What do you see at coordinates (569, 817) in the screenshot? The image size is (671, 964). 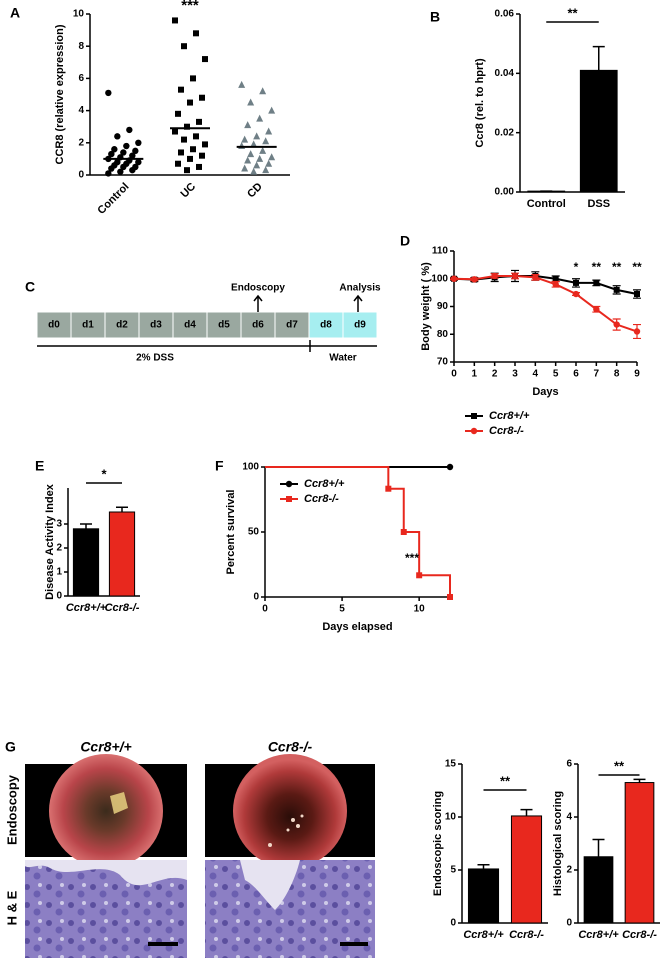 I see `y-tick-label: 4` at bounding box center [569, 817].